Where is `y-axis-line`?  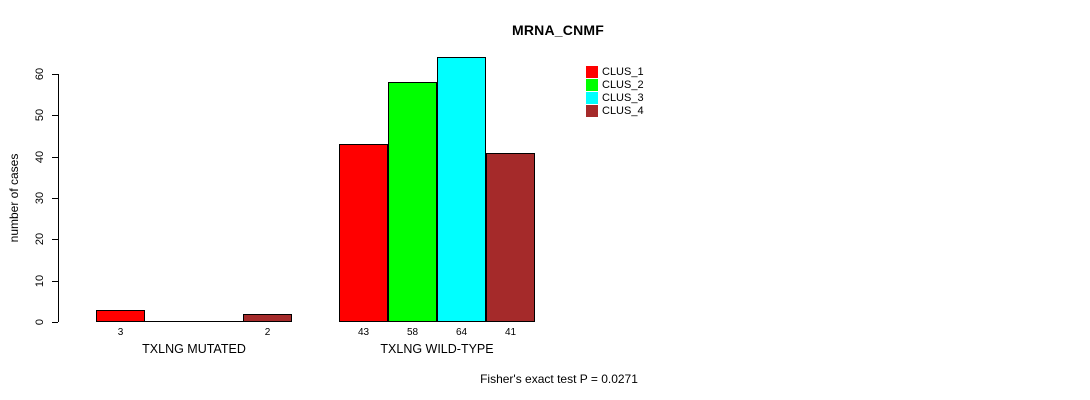 y-axis-line is located at coordinates (58, 198).